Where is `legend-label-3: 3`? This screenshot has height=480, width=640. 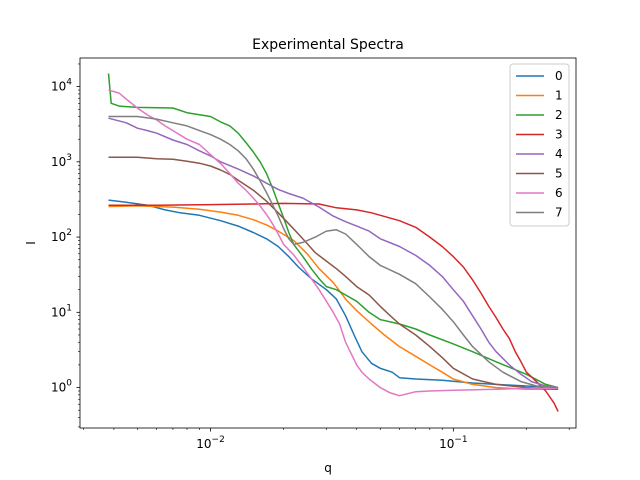 legend-label-3: 3 is located at coordinates (559, 135).